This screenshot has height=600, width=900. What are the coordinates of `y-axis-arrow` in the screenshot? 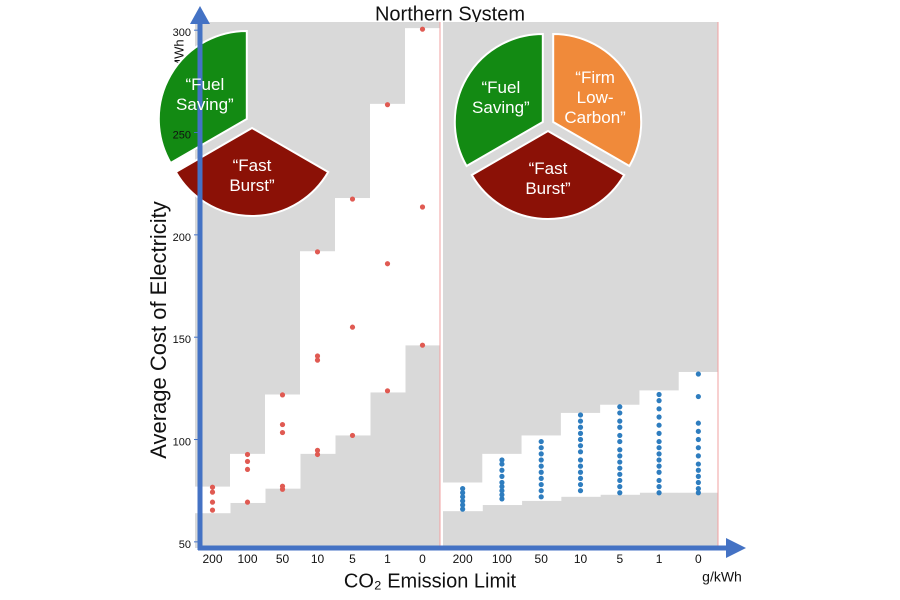 It's located at (200, 15).